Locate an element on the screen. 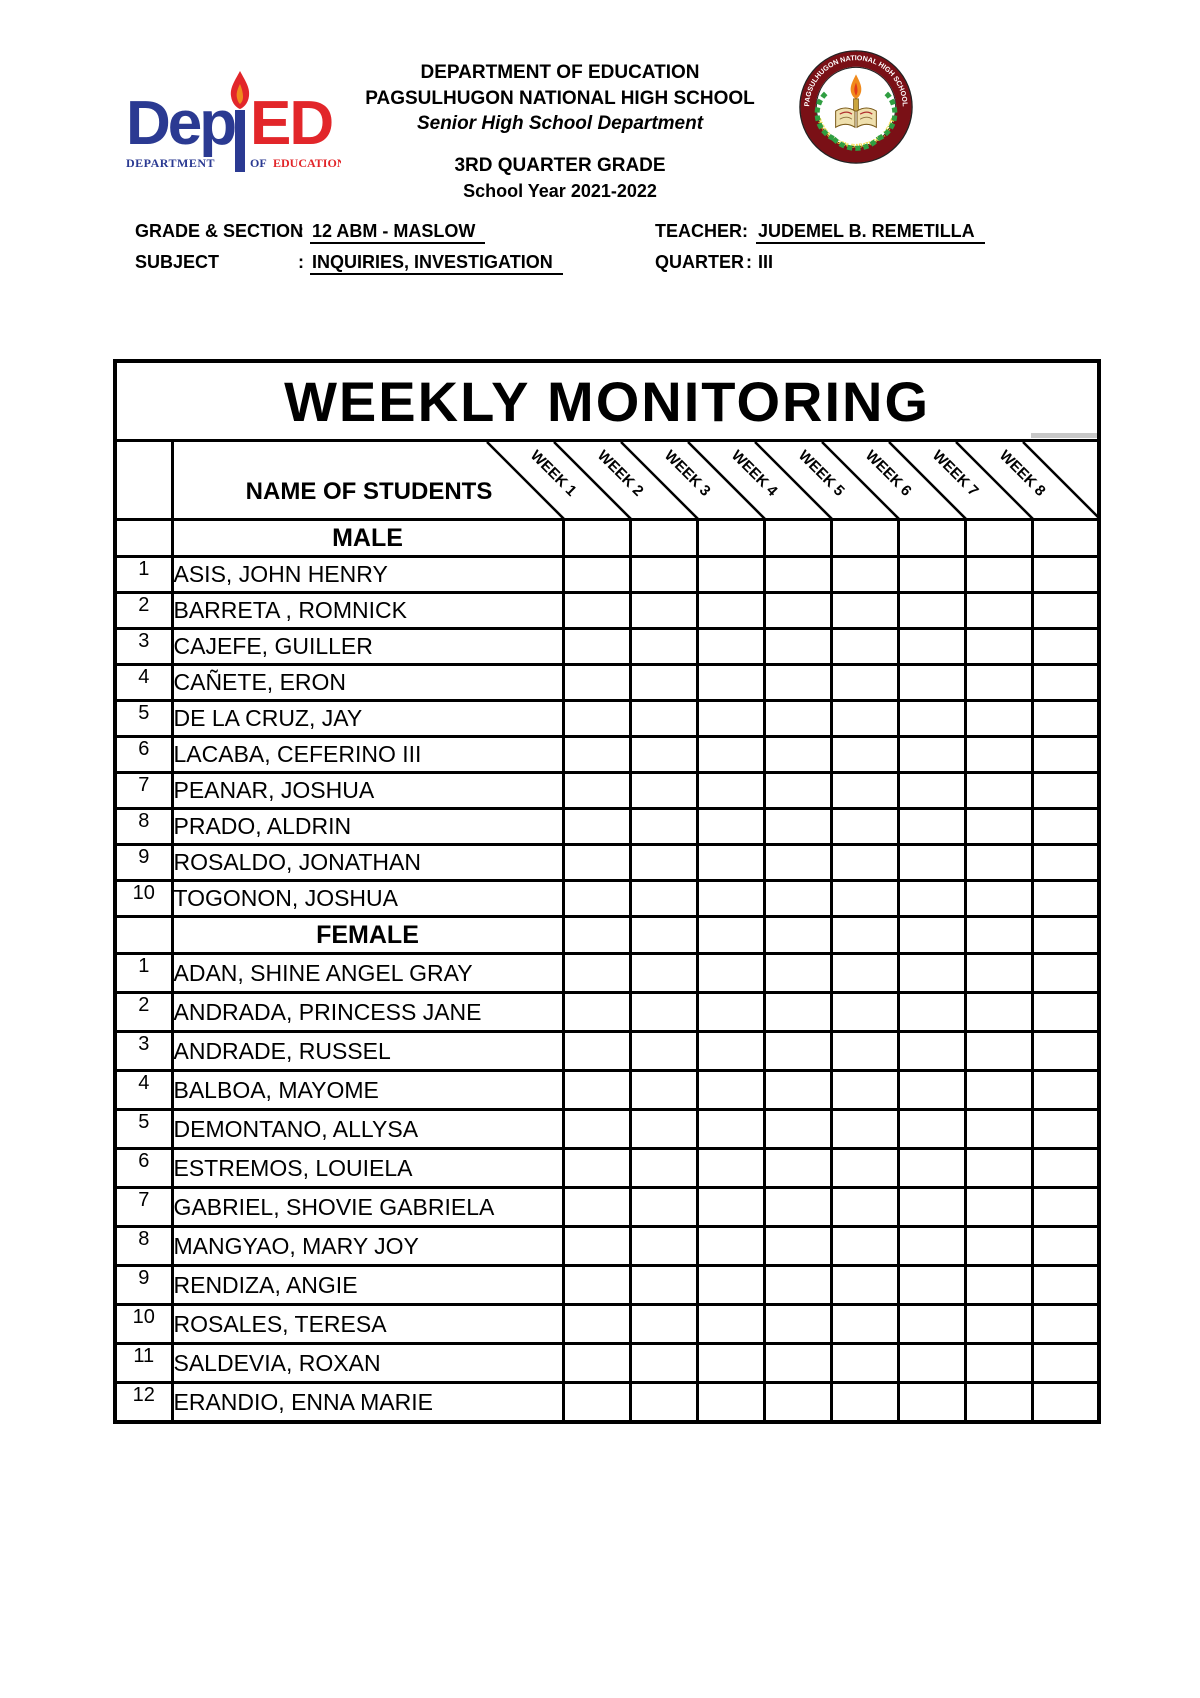  student-row: 12 ERANDIO, ENNA MARIE is located at coordinates (607, 1402).